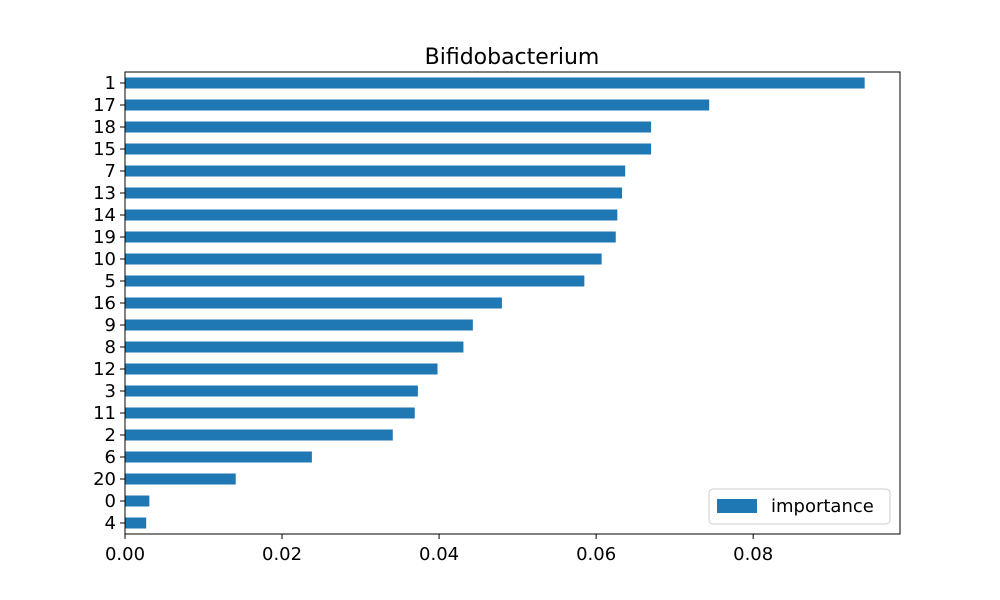 The width and height of the screenshot is (1000, 600). Describe the element at coordinates (104, 149) in the screenshot. I see `y-tick-label: 15` at that location.